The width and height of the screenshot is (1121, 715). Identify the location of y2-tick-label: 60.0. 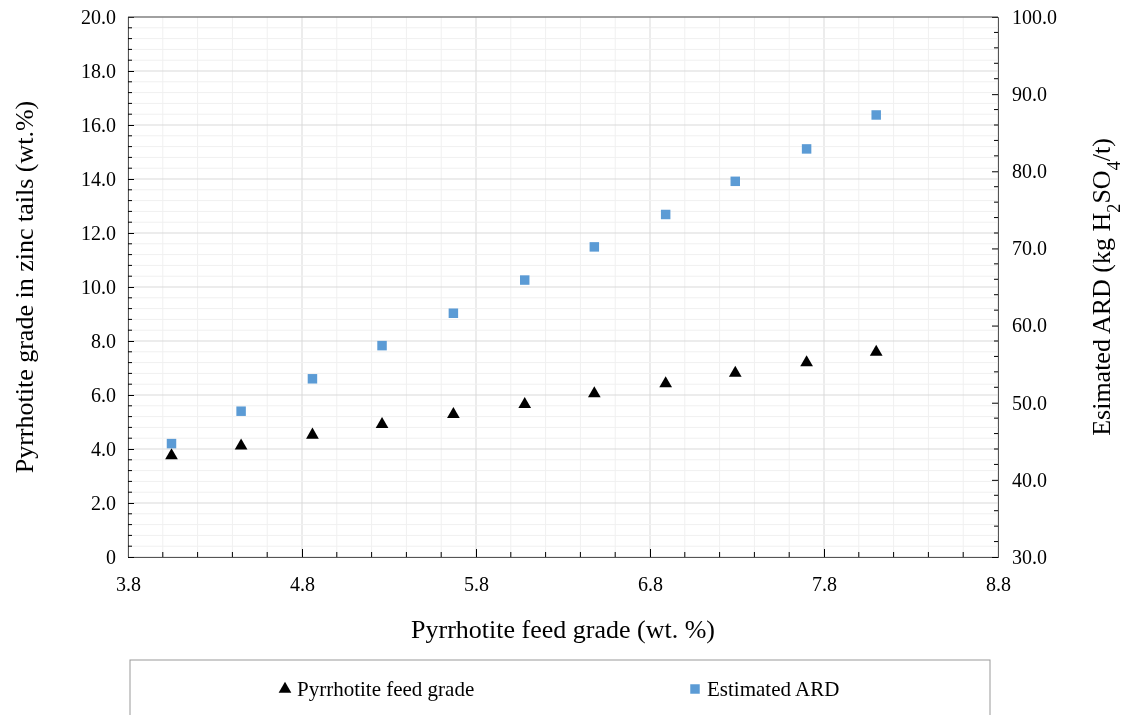
(1029, 325).